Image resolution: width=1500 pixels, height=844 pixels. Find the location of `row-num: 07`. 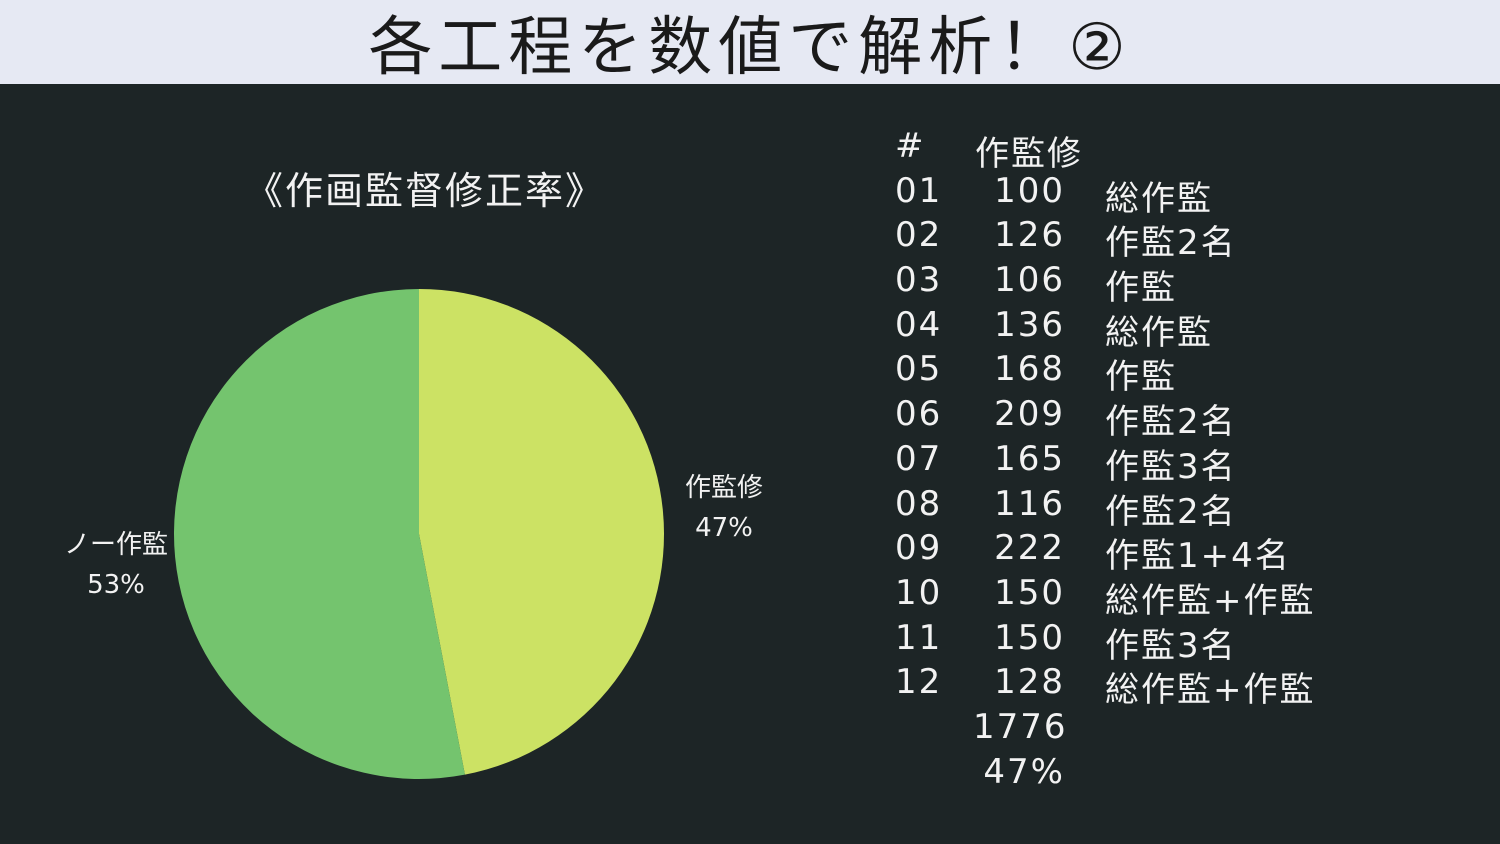

row-num: 07 is located at coordinates (919, 458).